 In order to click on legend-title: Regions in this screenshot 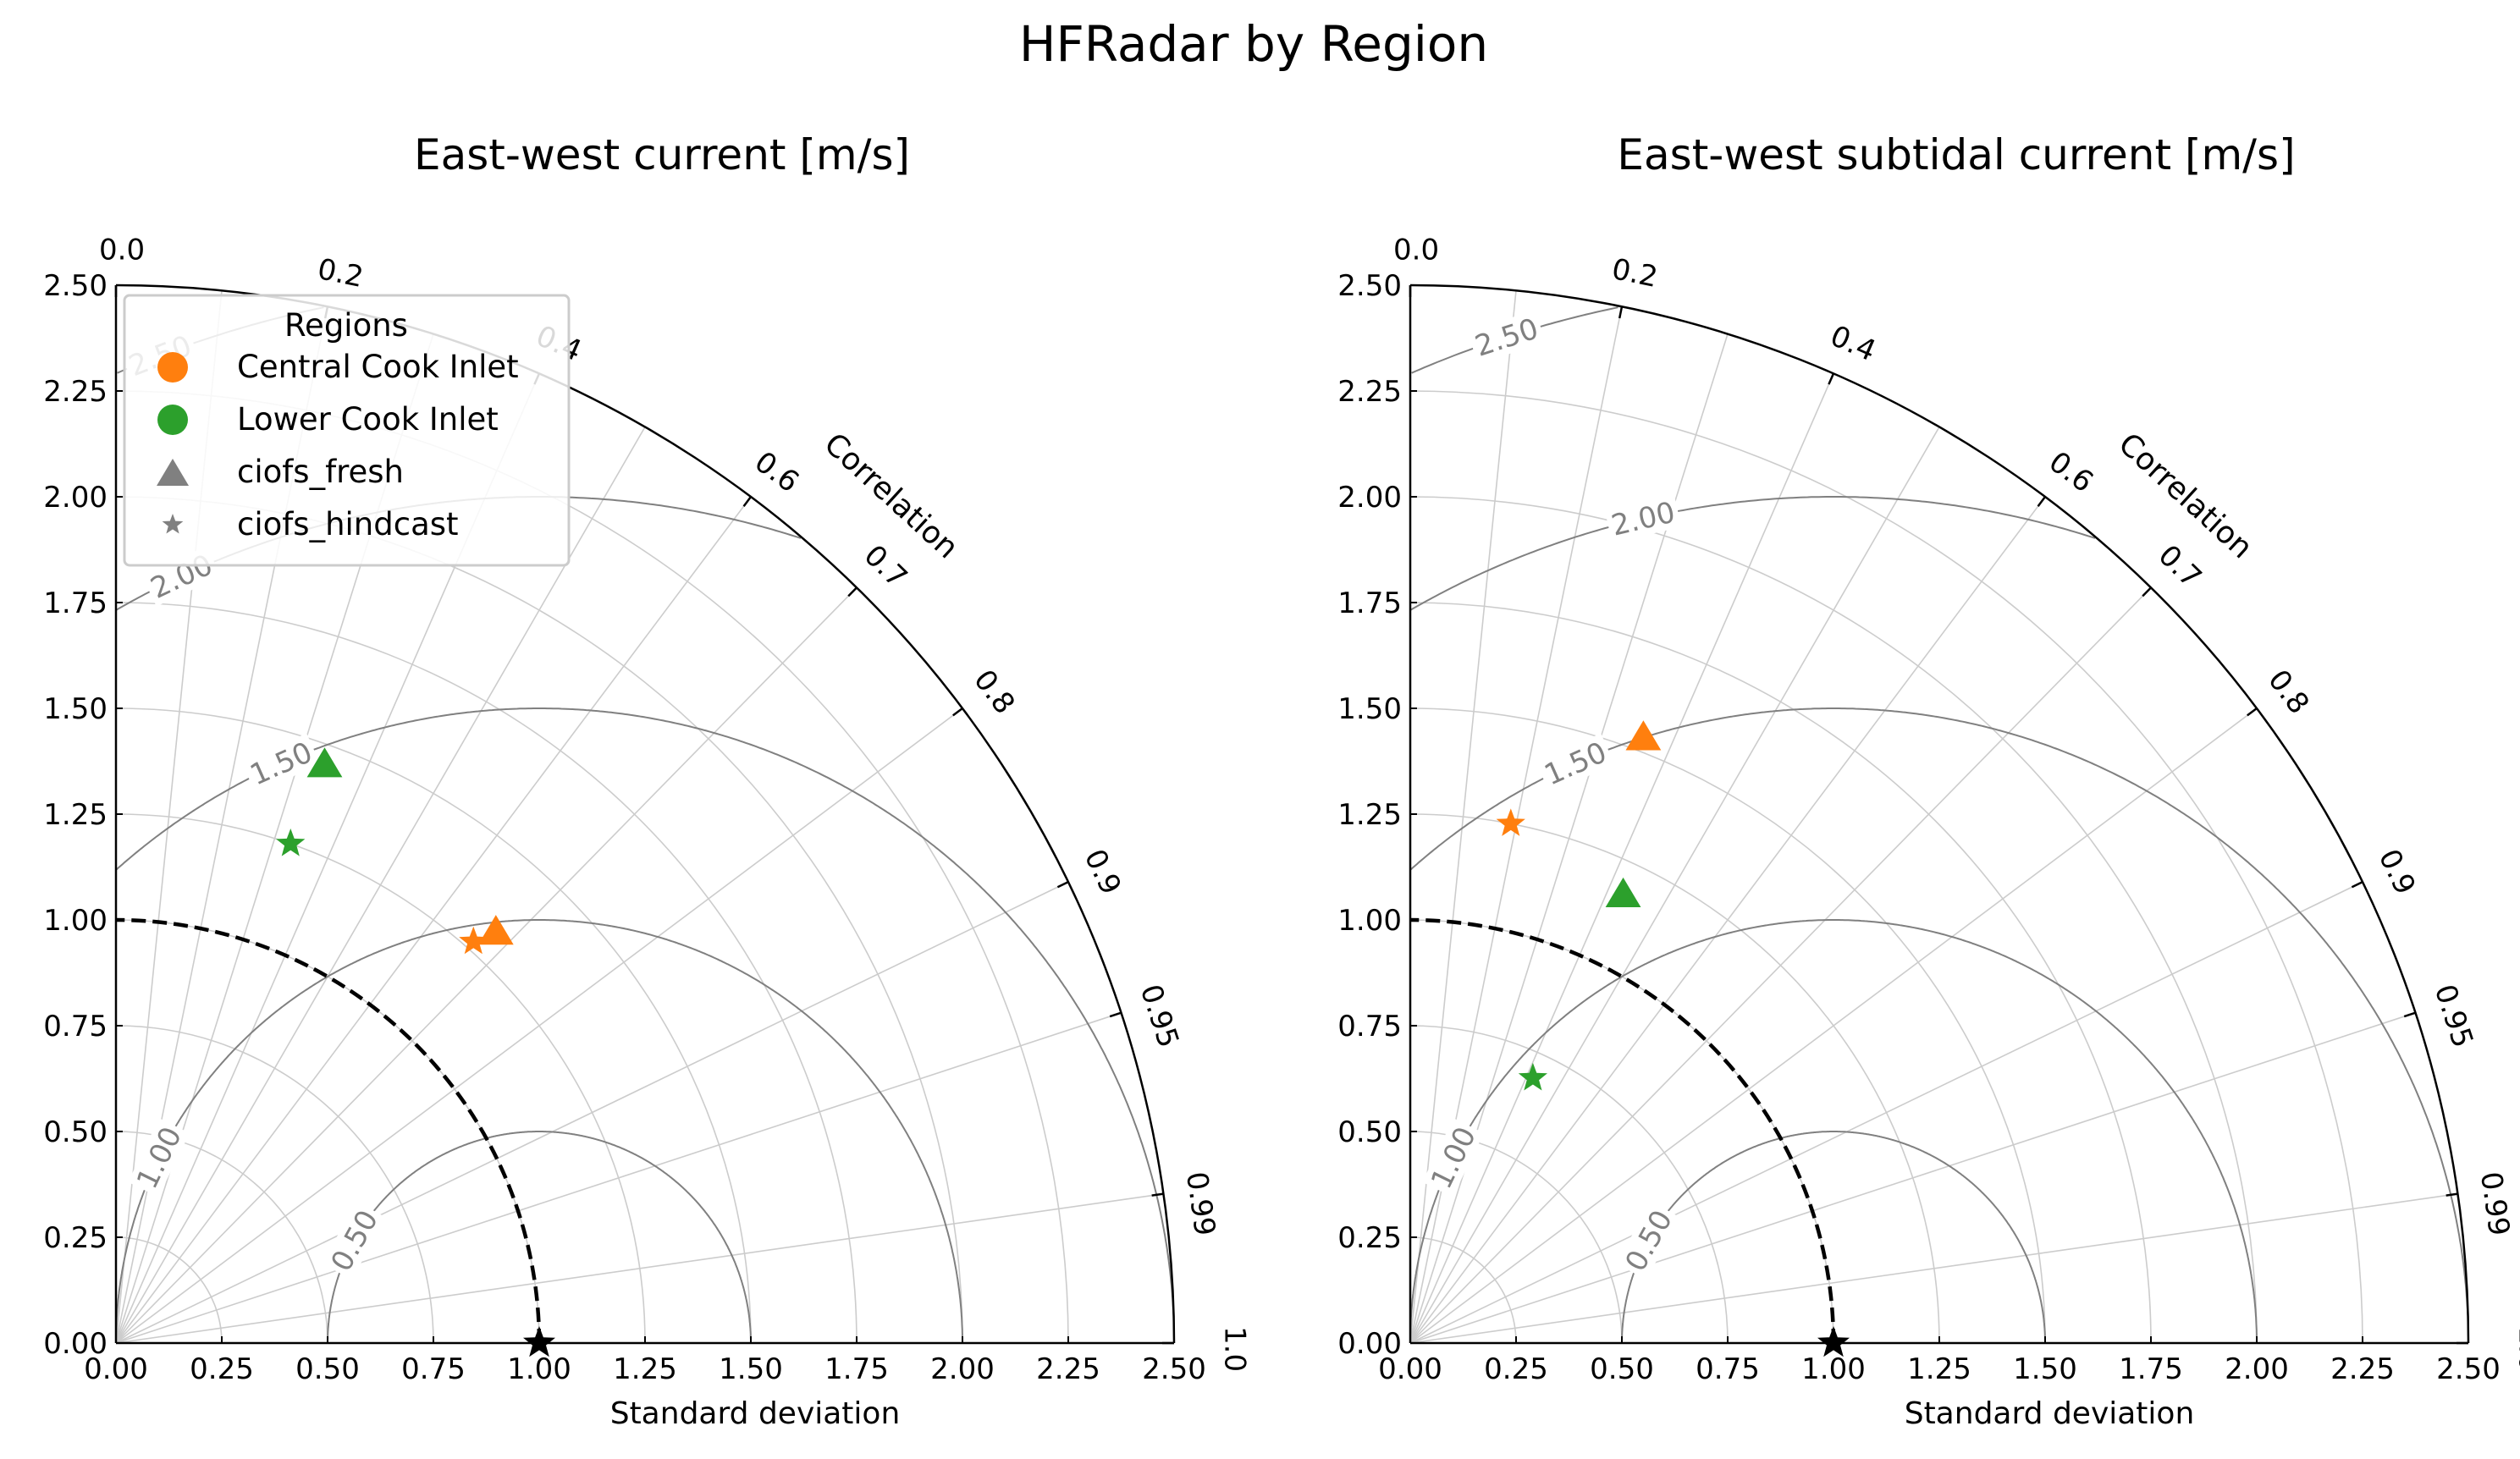, I will do `click(346, 325)`.